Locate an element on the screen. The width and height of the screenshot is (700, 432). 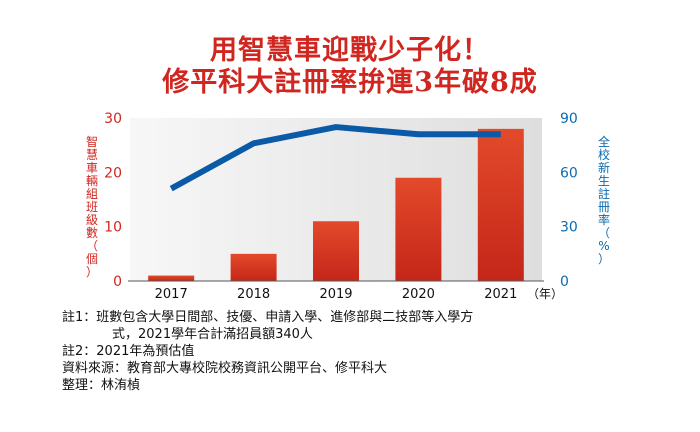
x-tick-label-2020: 2020 is located at coordinates (418, 294).